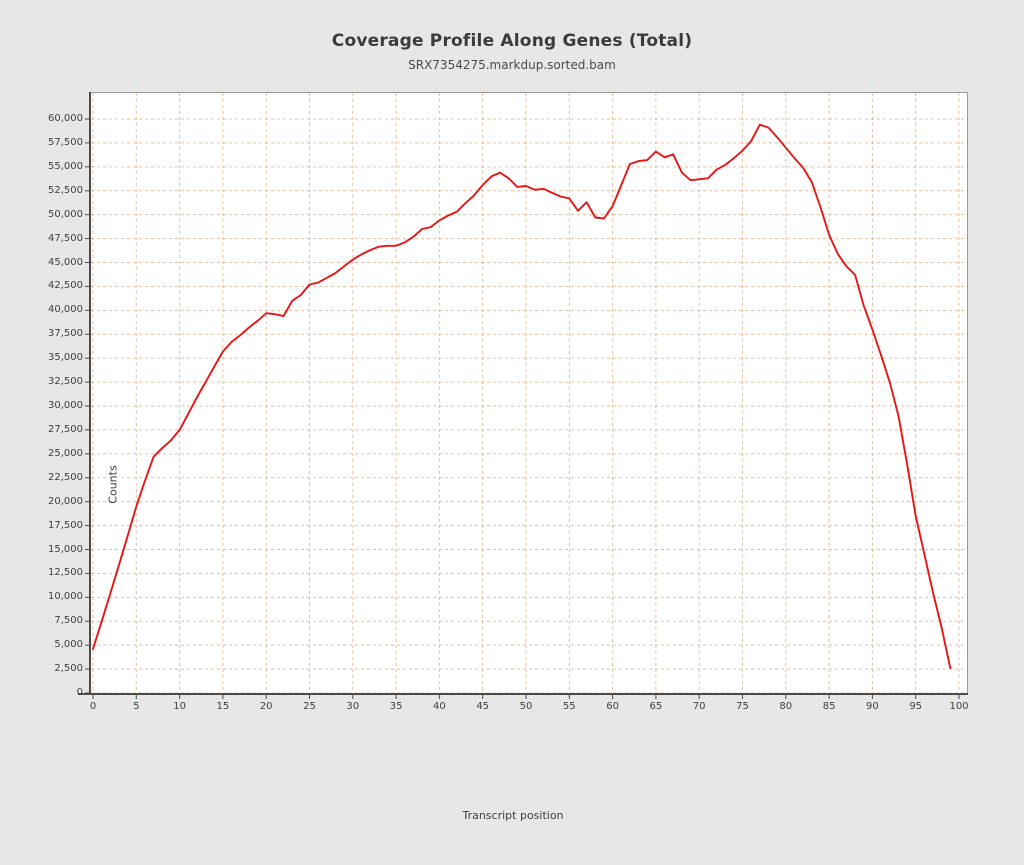  I want to click on y-tick-label: 15,000, so click(65, 549).